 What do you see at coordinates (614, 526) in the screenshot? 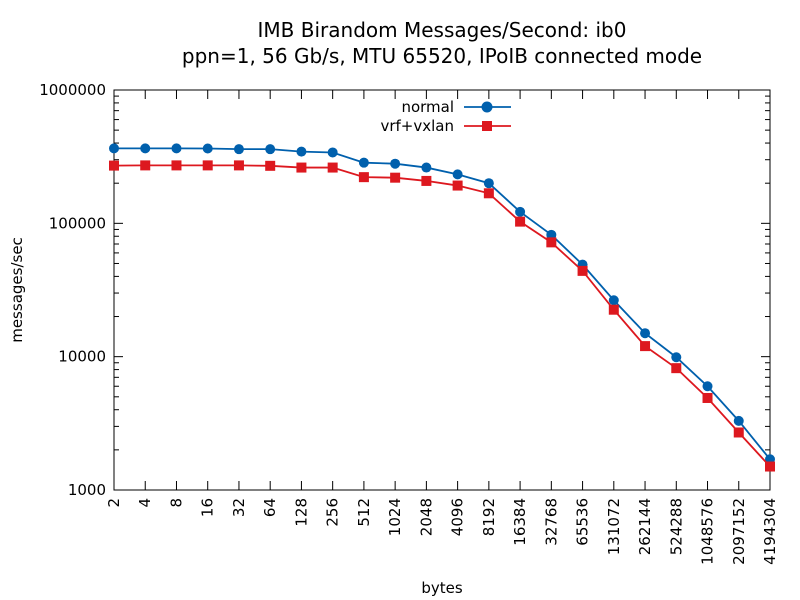
I see `x-tick-label: 131072` at bounding box center [614, 526].